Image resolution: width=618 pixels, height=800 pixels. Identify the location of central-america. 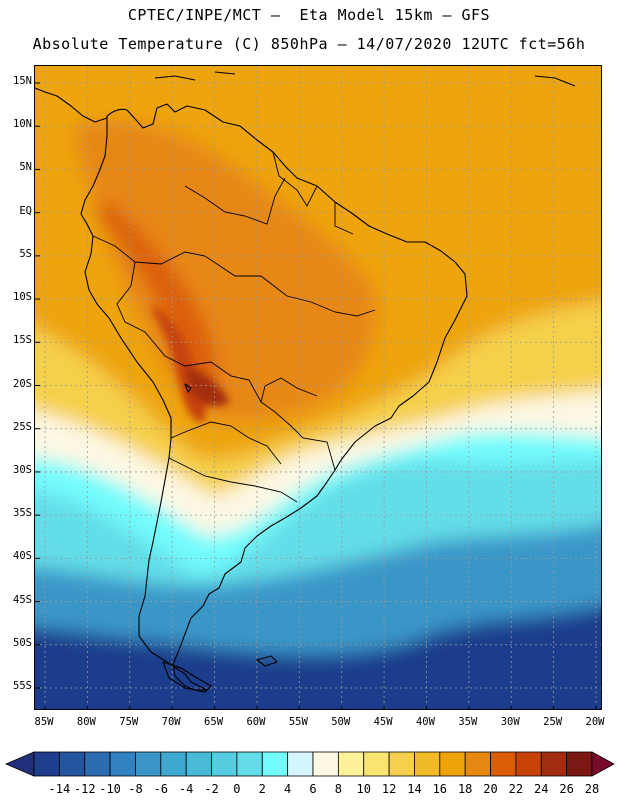
(71, 105).